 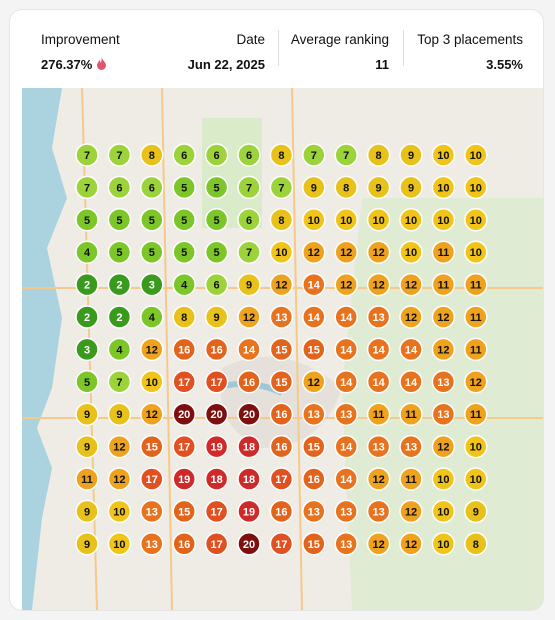 I want to click on rank-label: 20, so click(x=216, y=415).